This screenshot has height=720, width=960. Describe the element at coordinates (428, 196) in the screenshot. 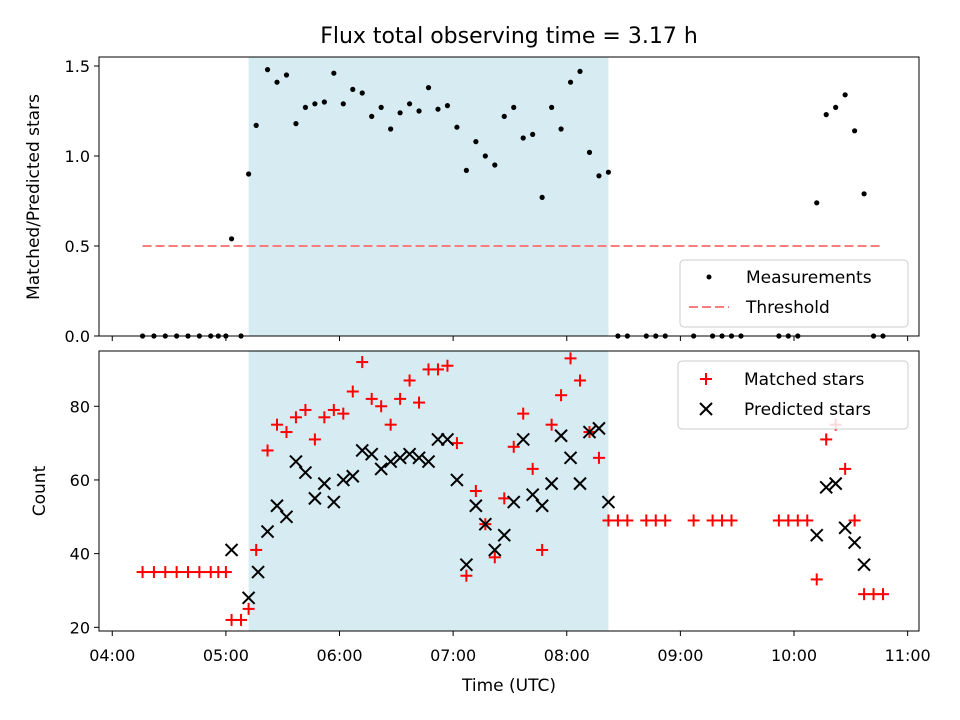

I see `top-panel-shaded-span` at that location.